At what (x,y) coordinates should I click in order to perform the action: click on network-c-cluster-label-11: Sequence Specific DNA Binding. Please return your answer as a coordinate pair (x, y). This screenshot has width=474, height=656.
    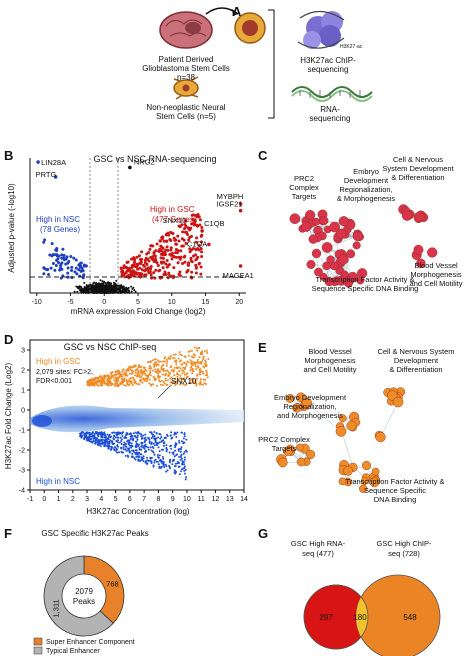
    Looking at the image, I should click on (365, 288).